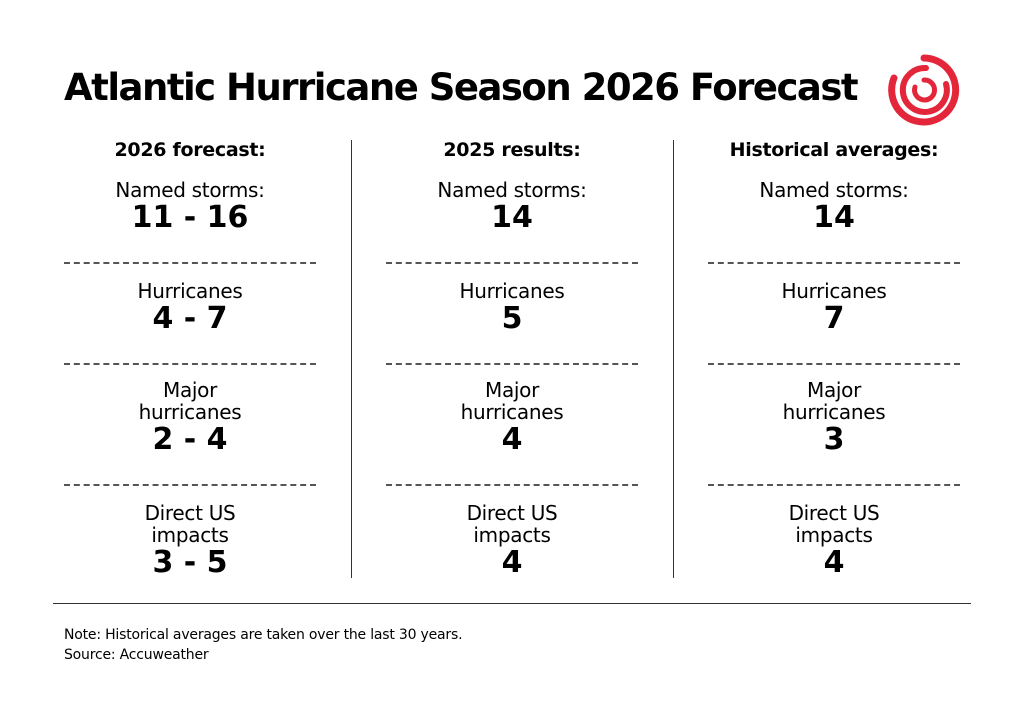 The width and height of the screenshot is (1024, 724). Describe the element at coordinates (834, 150) in the screenshot. I see `column-header: Historical averages:` at that location.